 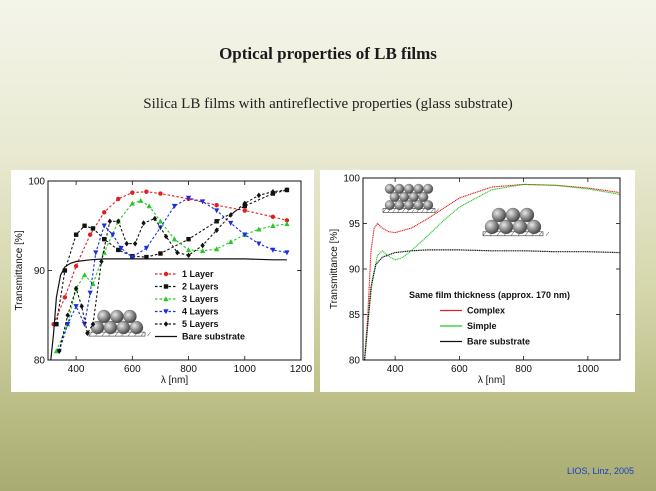 I want to click on series-line-complex, so click(x=492, y=271).